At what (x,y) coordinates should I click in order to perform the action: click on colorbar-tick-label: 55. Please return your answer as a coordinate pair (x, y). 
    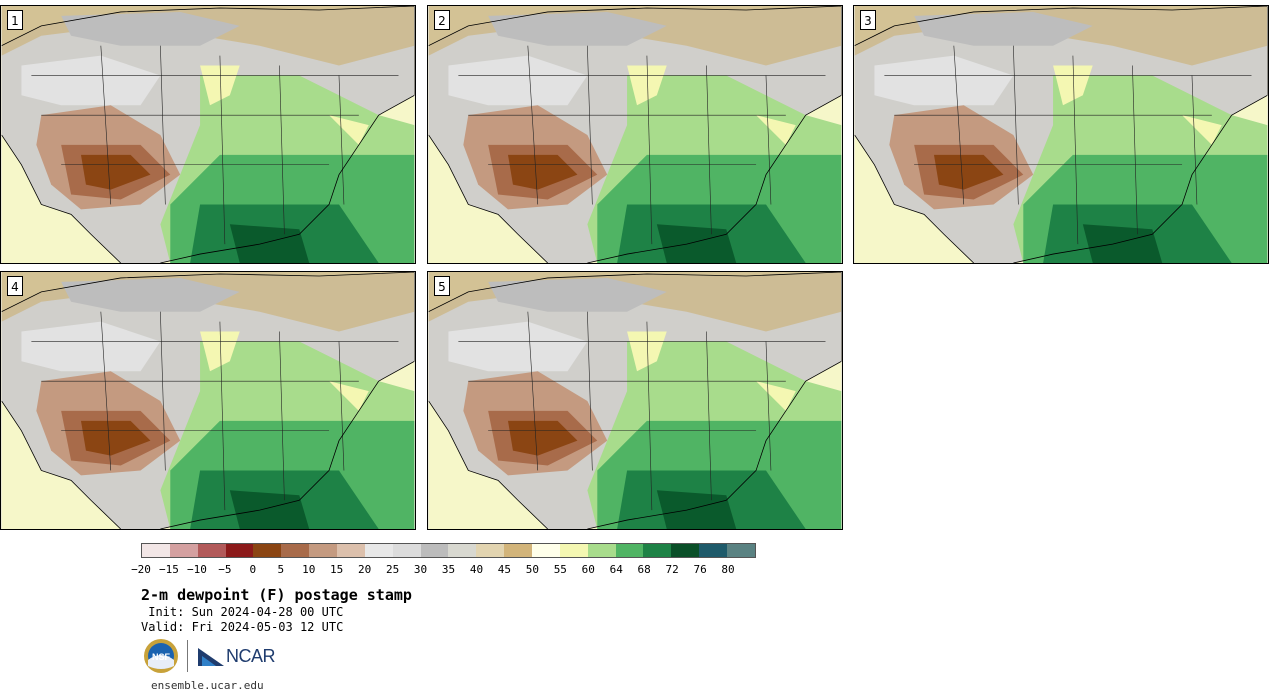
    Looking at the image, I should click on (560, 569).